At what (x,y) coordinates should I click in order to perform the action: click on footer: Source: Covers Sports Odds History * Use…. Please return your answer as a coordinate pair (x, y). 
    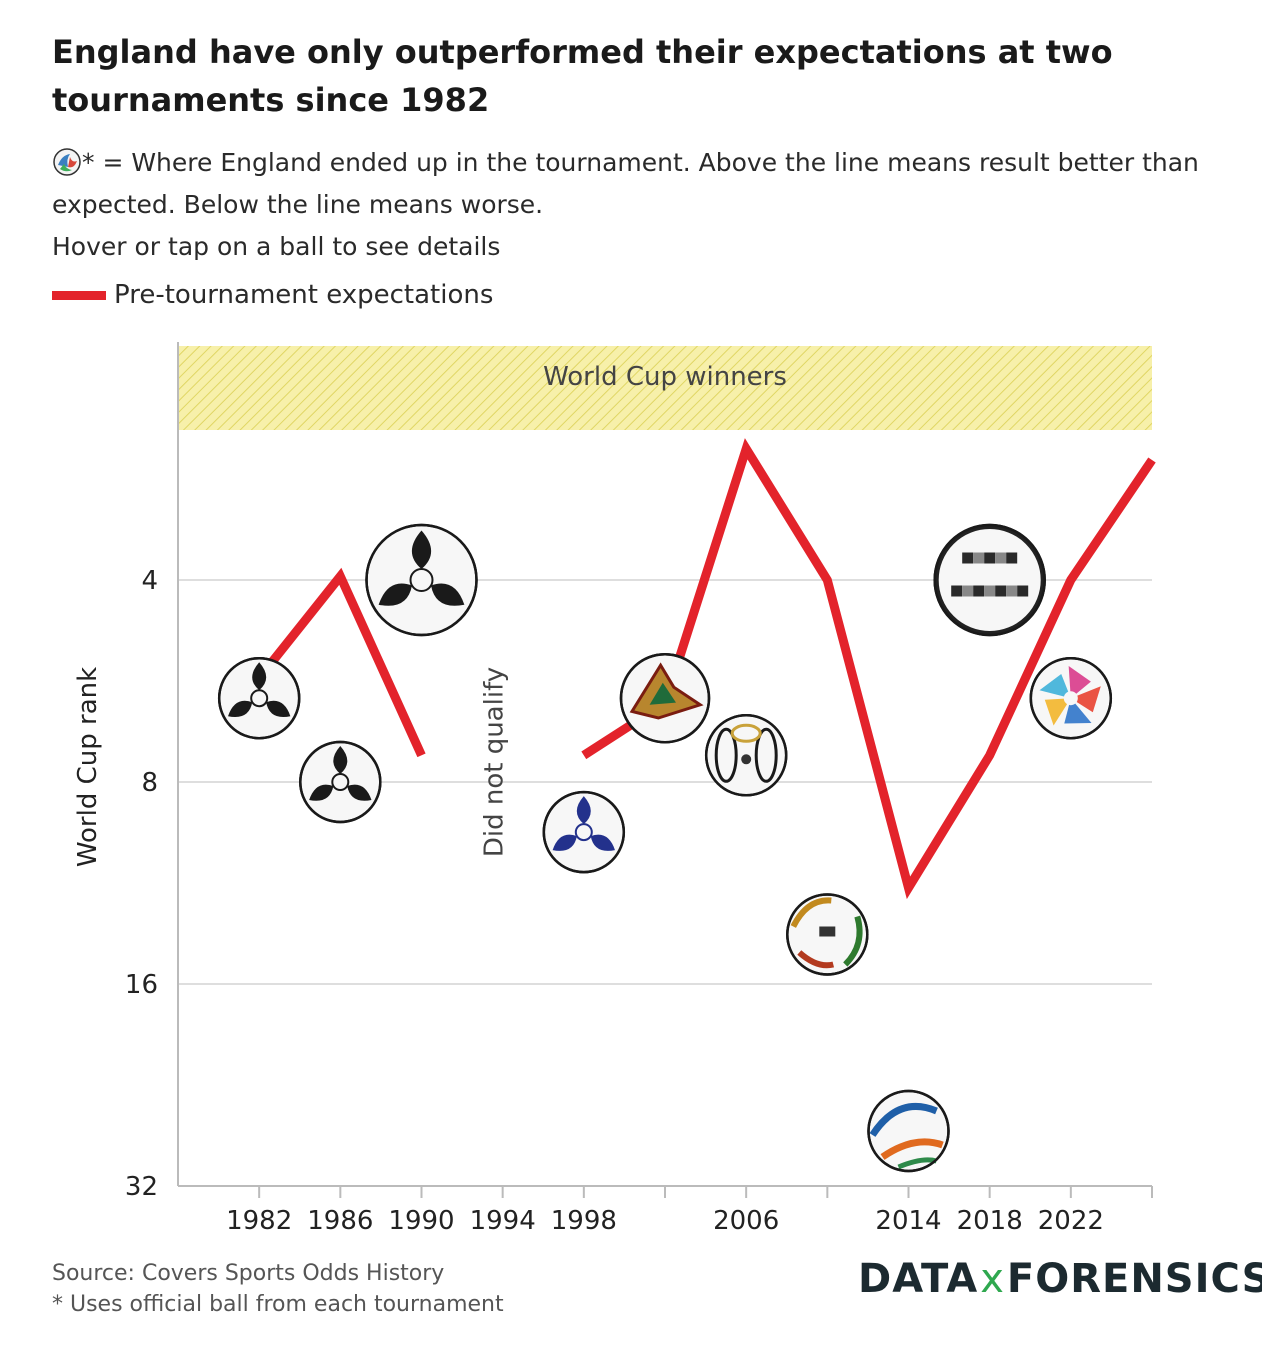
    Looking at the image, I should click on (278, 1289).